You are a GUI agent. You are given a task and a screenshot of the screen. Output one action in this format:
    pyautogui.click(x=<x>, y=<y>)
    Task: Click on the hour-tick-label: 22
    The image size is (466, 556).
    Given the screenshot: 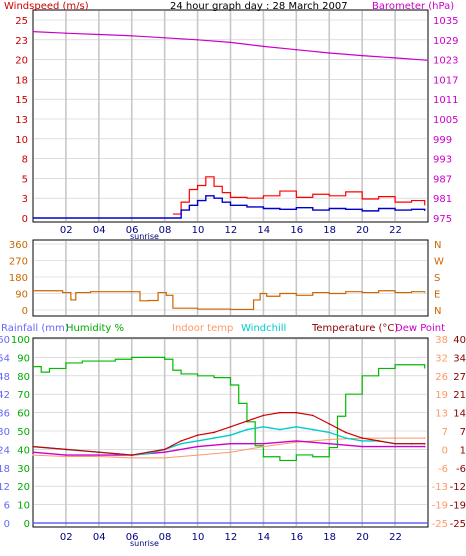 What is the action you would take?
    pyautogui.click(x=395, y=537)
    